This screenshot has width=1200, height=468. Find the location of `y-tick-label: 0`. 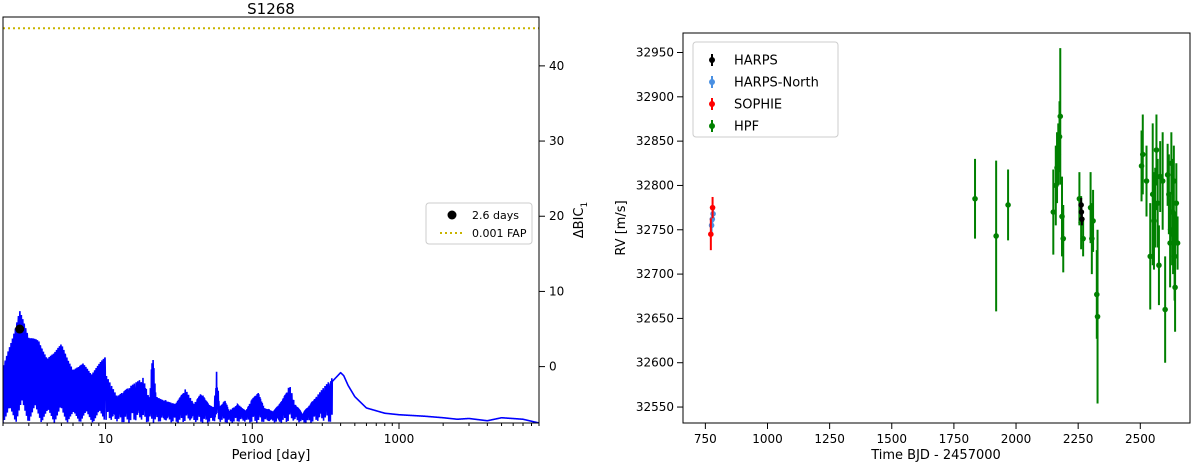

y-tick-label: 0 is located at coordinates (553, 367).